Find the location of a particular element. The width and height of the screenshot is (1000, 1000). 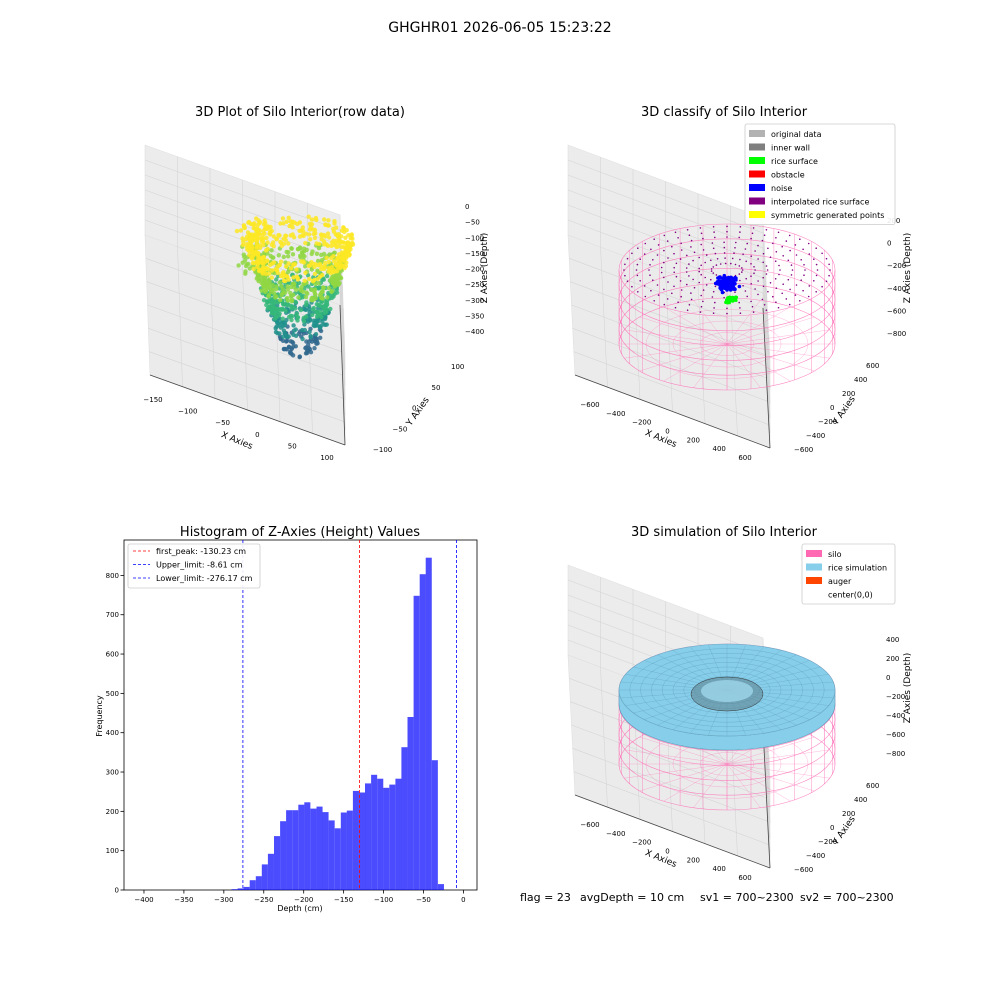

simulation-y-axis-label: Y Axies is located at coordinates (844, 830).